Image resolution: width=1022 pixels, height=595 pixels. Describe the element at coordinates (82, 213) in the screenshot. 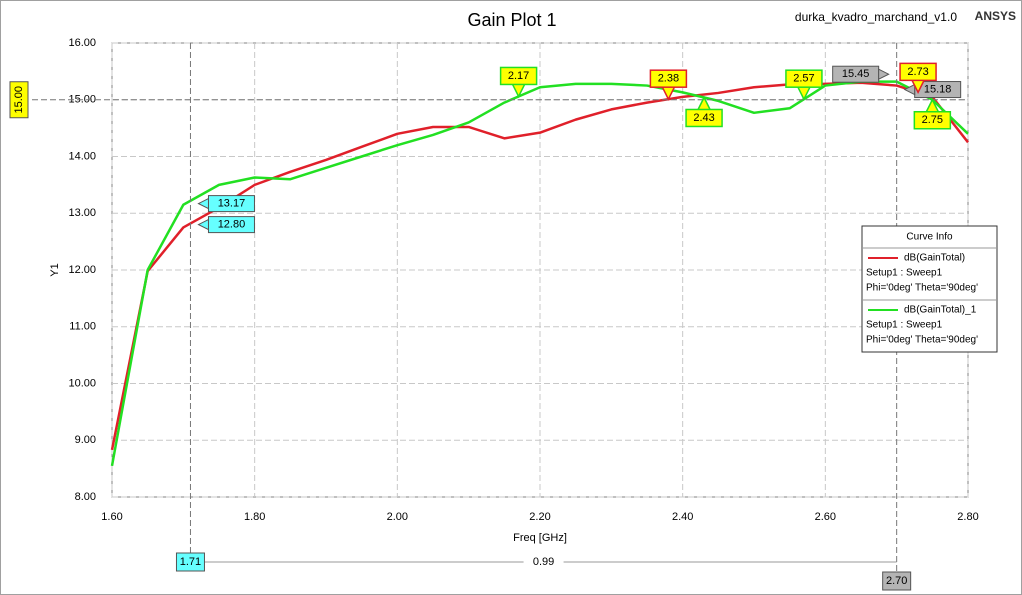

I see `y-tick-label: 13.00` at that location.